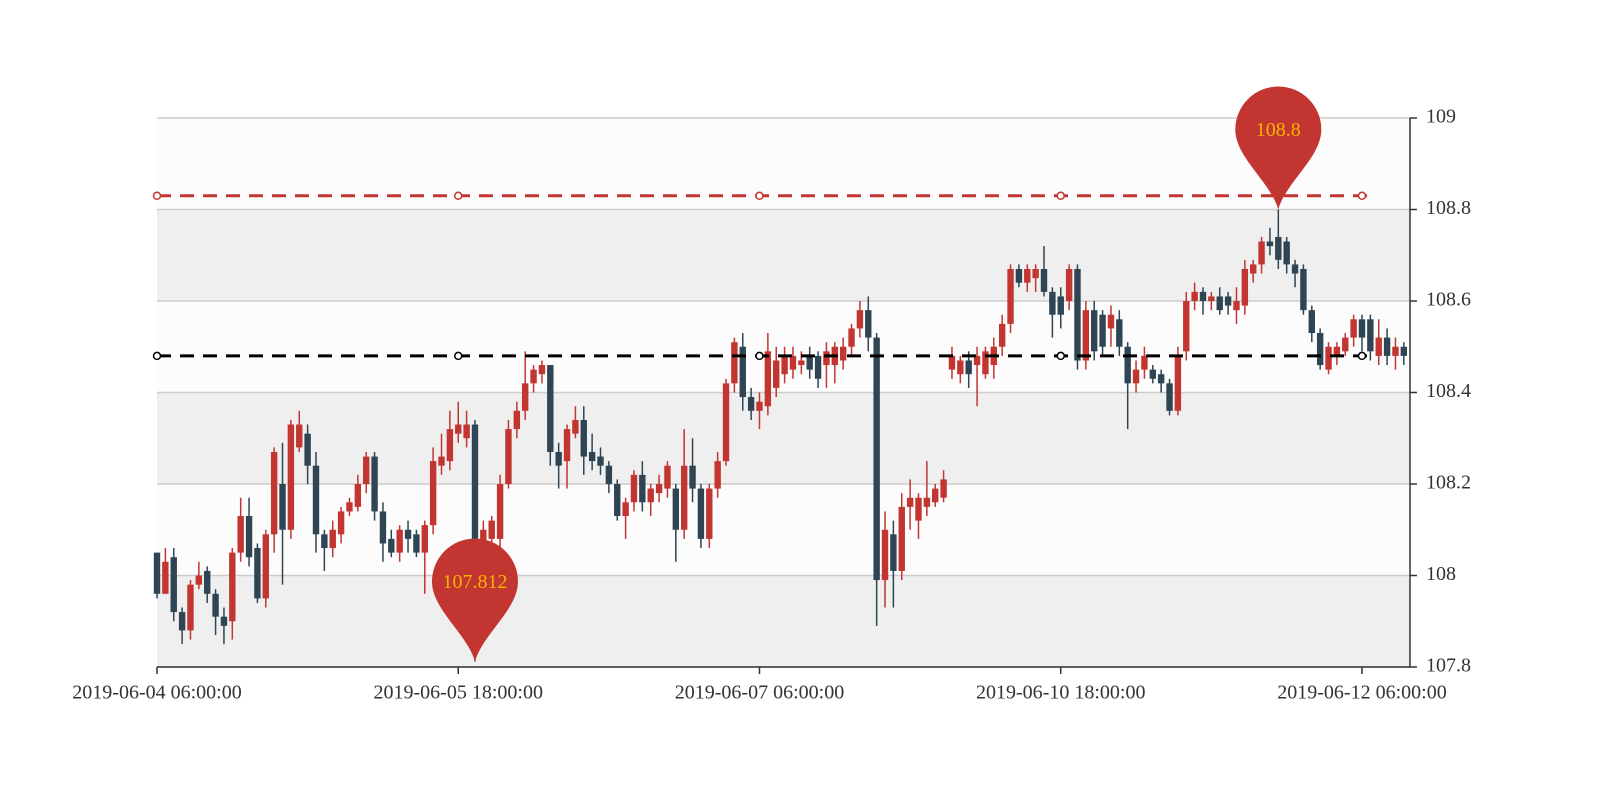 This screenshot has width=1600, height=805. I want to click on mark-point-label: 107.812, so click(474, 582).